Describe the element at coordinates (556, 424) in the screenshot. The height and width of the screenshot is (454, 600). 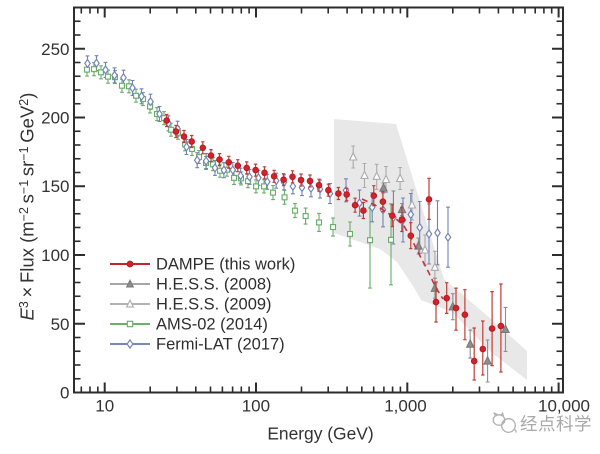
I see `svg-text: 经点科学` at that location.